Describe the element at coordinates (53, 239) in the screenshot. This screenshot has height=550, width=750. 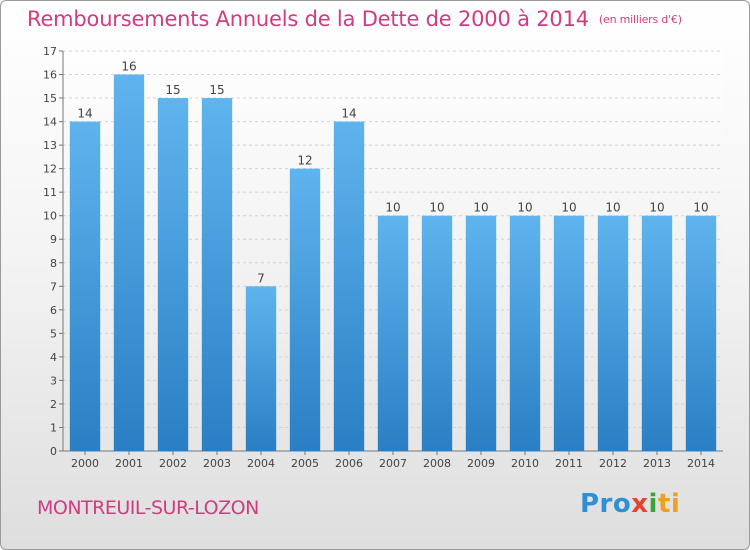
I see `y-tick-label: 9` at that location.